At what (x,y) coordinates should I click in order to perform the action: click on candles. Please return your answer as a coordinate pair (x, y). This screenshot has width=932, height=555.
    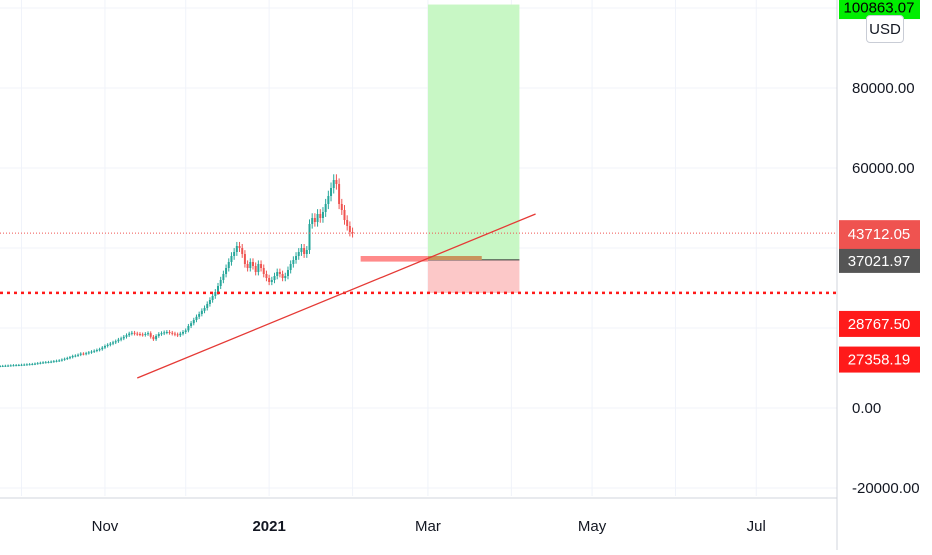
    Looking at the image, I should click on (177, 271).